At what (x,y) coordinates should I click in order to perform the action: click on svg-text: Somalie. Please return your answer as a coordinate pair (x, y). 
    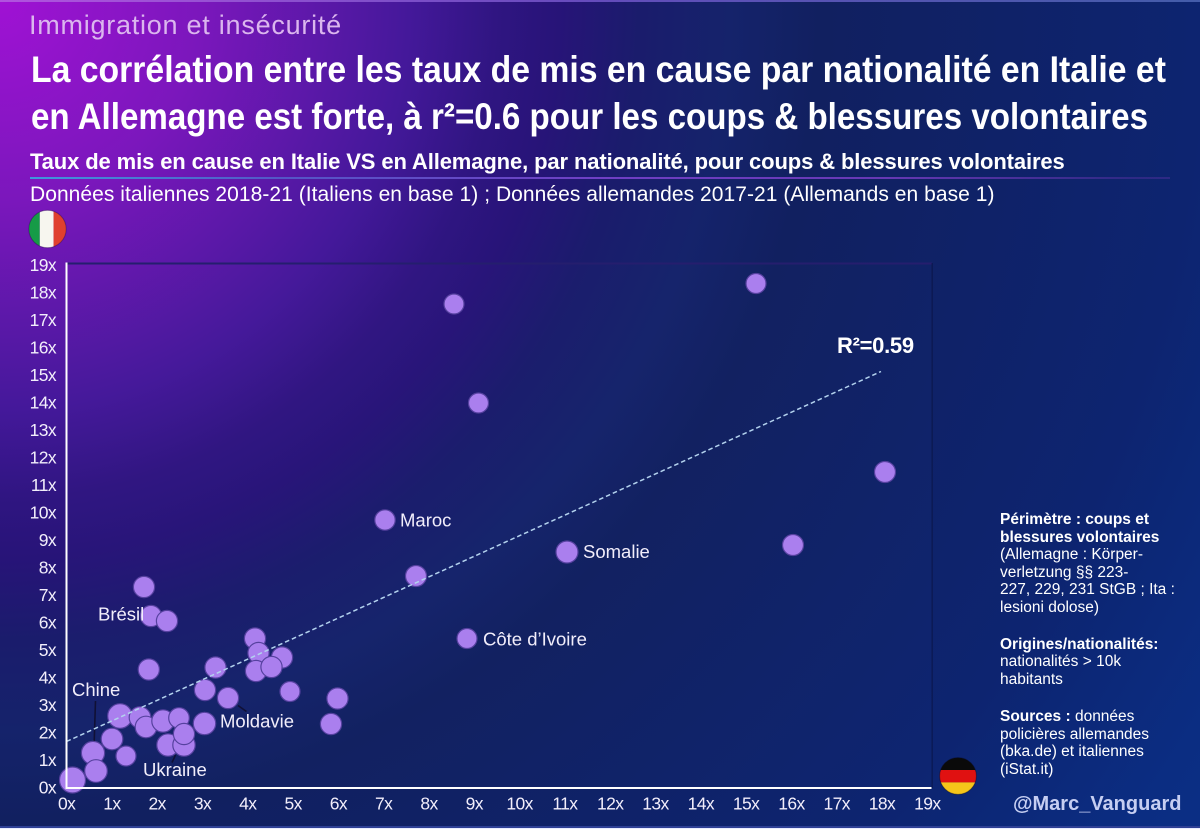
    Looking at the image, I should click on (616, 551).